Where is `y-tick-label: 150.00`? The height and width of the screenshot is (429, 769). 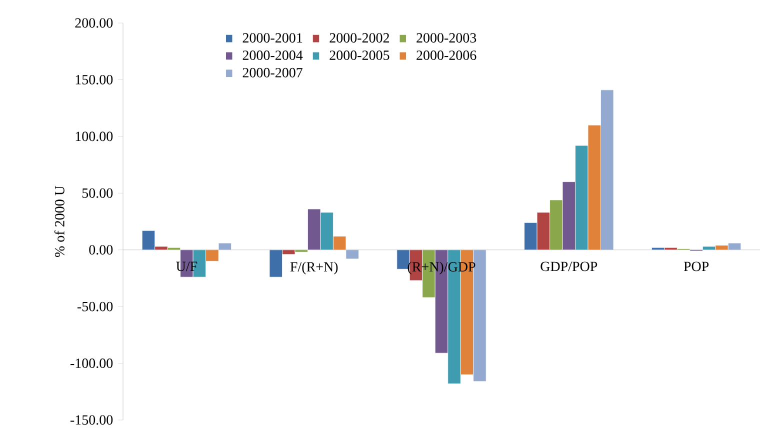
y-tick-label: 150.00 is located at coordinates (94, 79).